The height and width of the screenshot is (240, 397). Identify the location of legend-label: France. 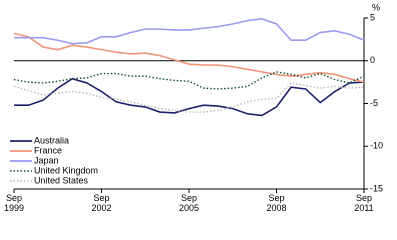
(48, 150).